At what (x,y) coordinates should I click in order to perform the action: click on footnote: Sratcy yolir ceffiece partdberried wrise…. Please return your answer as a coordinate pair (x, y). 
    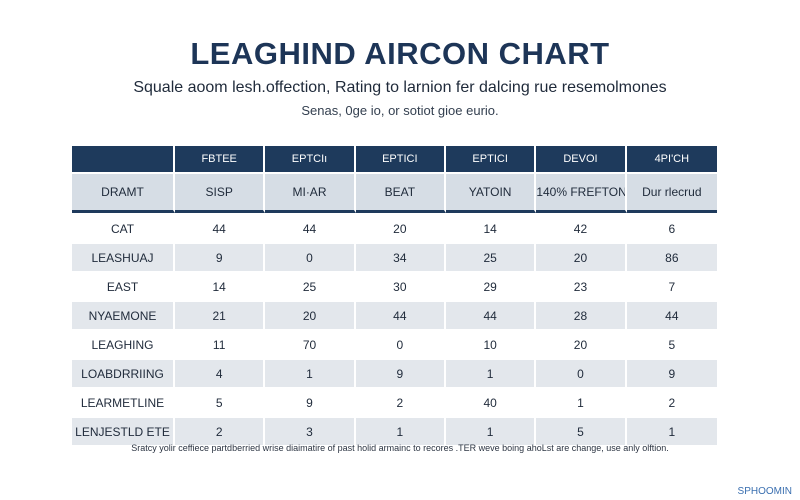
    Looking at the image, I should click on (400, 448).